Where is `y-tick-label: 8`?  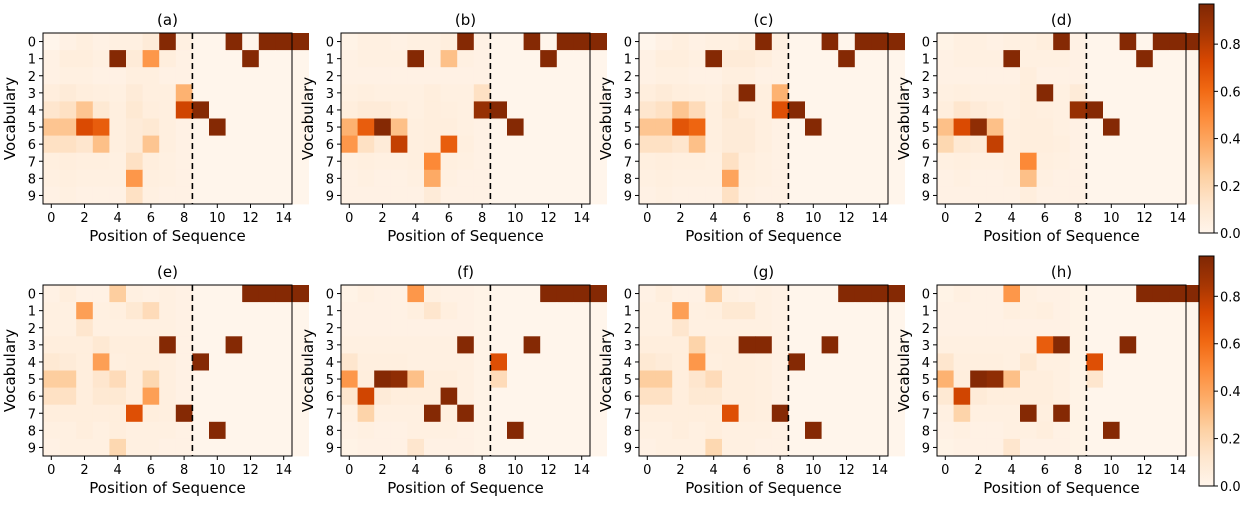
y-tick-label: 8 is located at coordinates (926, 431).